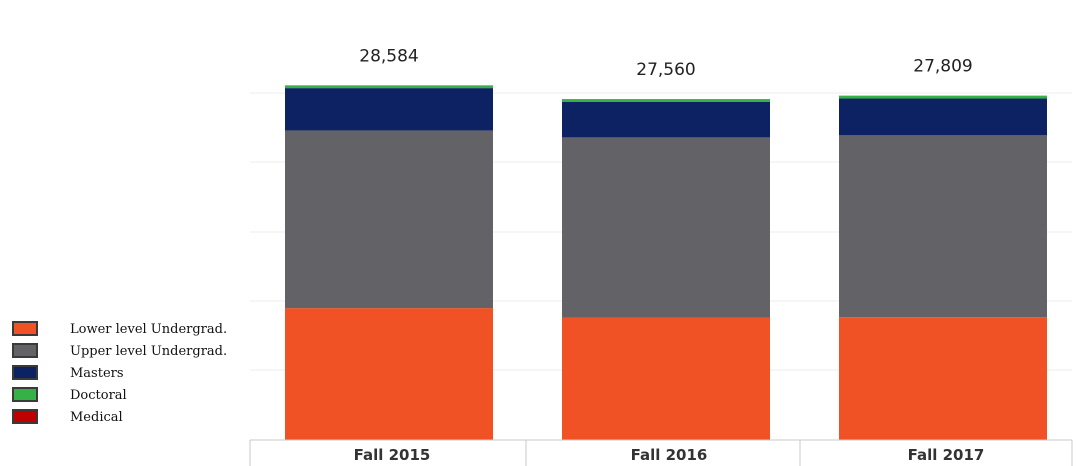 This screenshot has height=466, width=1076. What do you see at coordinates (666, 378) in the screenshot?
I see `bar-fall-2016-lower-level-undergrad` at bounding box center [666, 378].